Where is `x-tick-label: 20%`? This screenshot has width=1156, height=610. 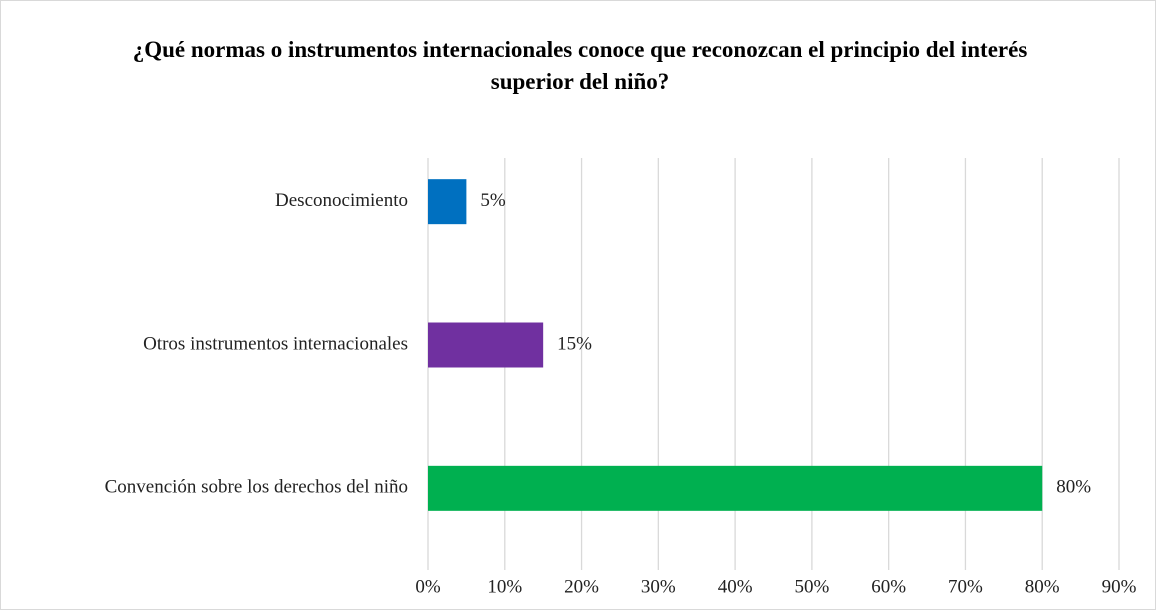
x-tick-label: 20% is located at coordinates (581, 586).